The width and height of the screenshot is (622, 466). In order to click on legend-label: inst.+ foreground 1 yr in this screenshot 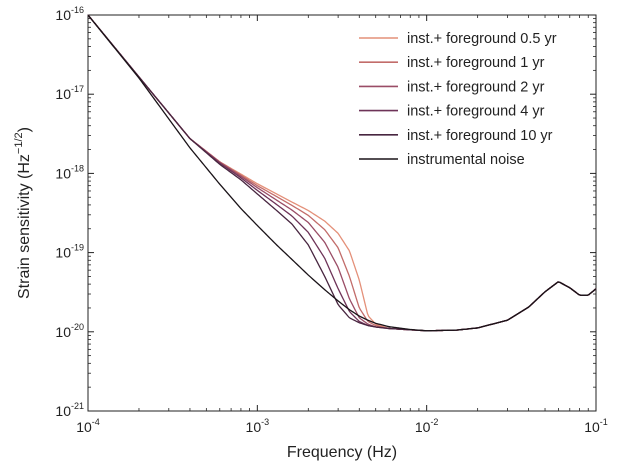, I will do `click(476, 63)`.